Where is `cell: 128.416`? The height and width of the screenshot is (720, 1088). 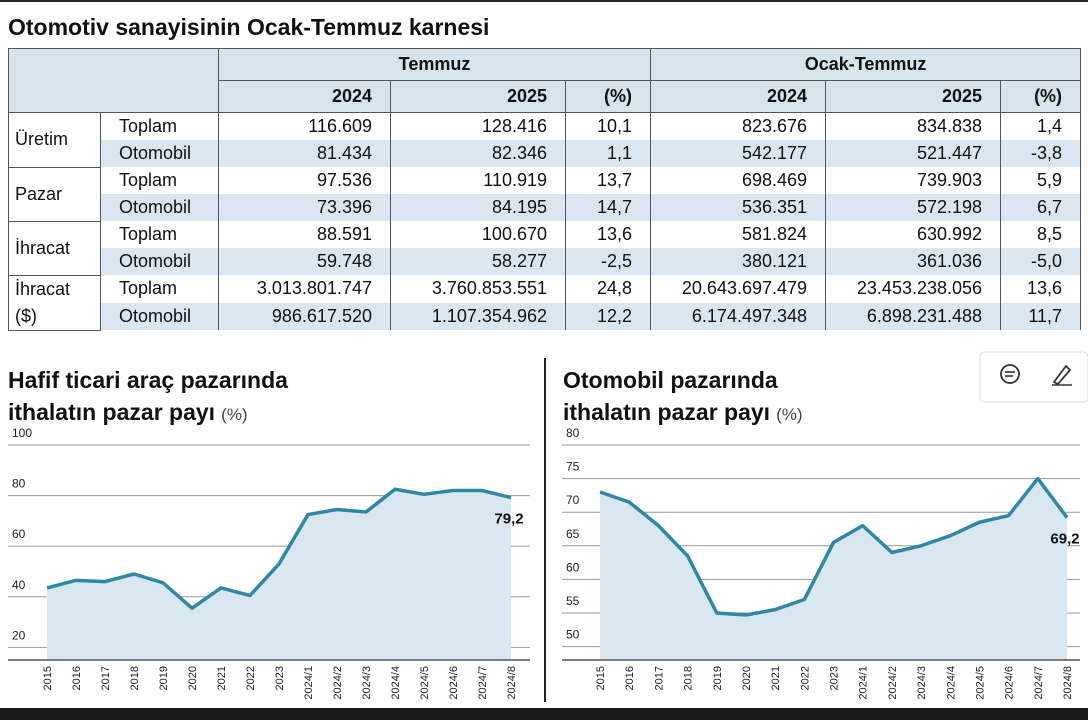 cell: 128.416 is located at coordinates (478, 126).